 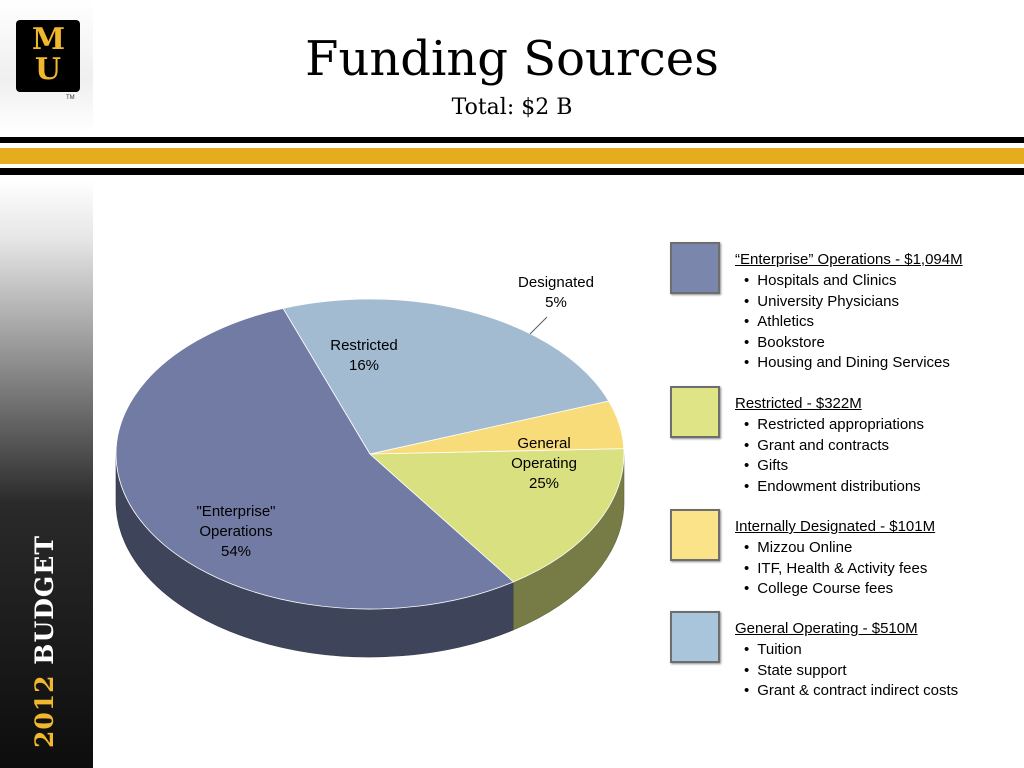 What do you see at coordinates (695, 412) in the screenshot?
I see `legend-swatch-restricted` at bounding box center [695, 412].